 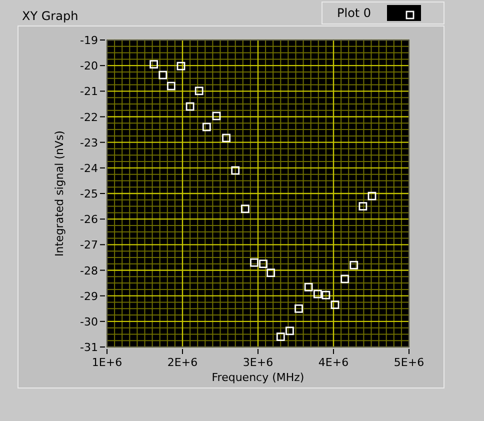 What do you see at coordinates (409, 362) in the screenshot?
I see `x-tick-label: 5E+6` at bounding box center [409, 362].